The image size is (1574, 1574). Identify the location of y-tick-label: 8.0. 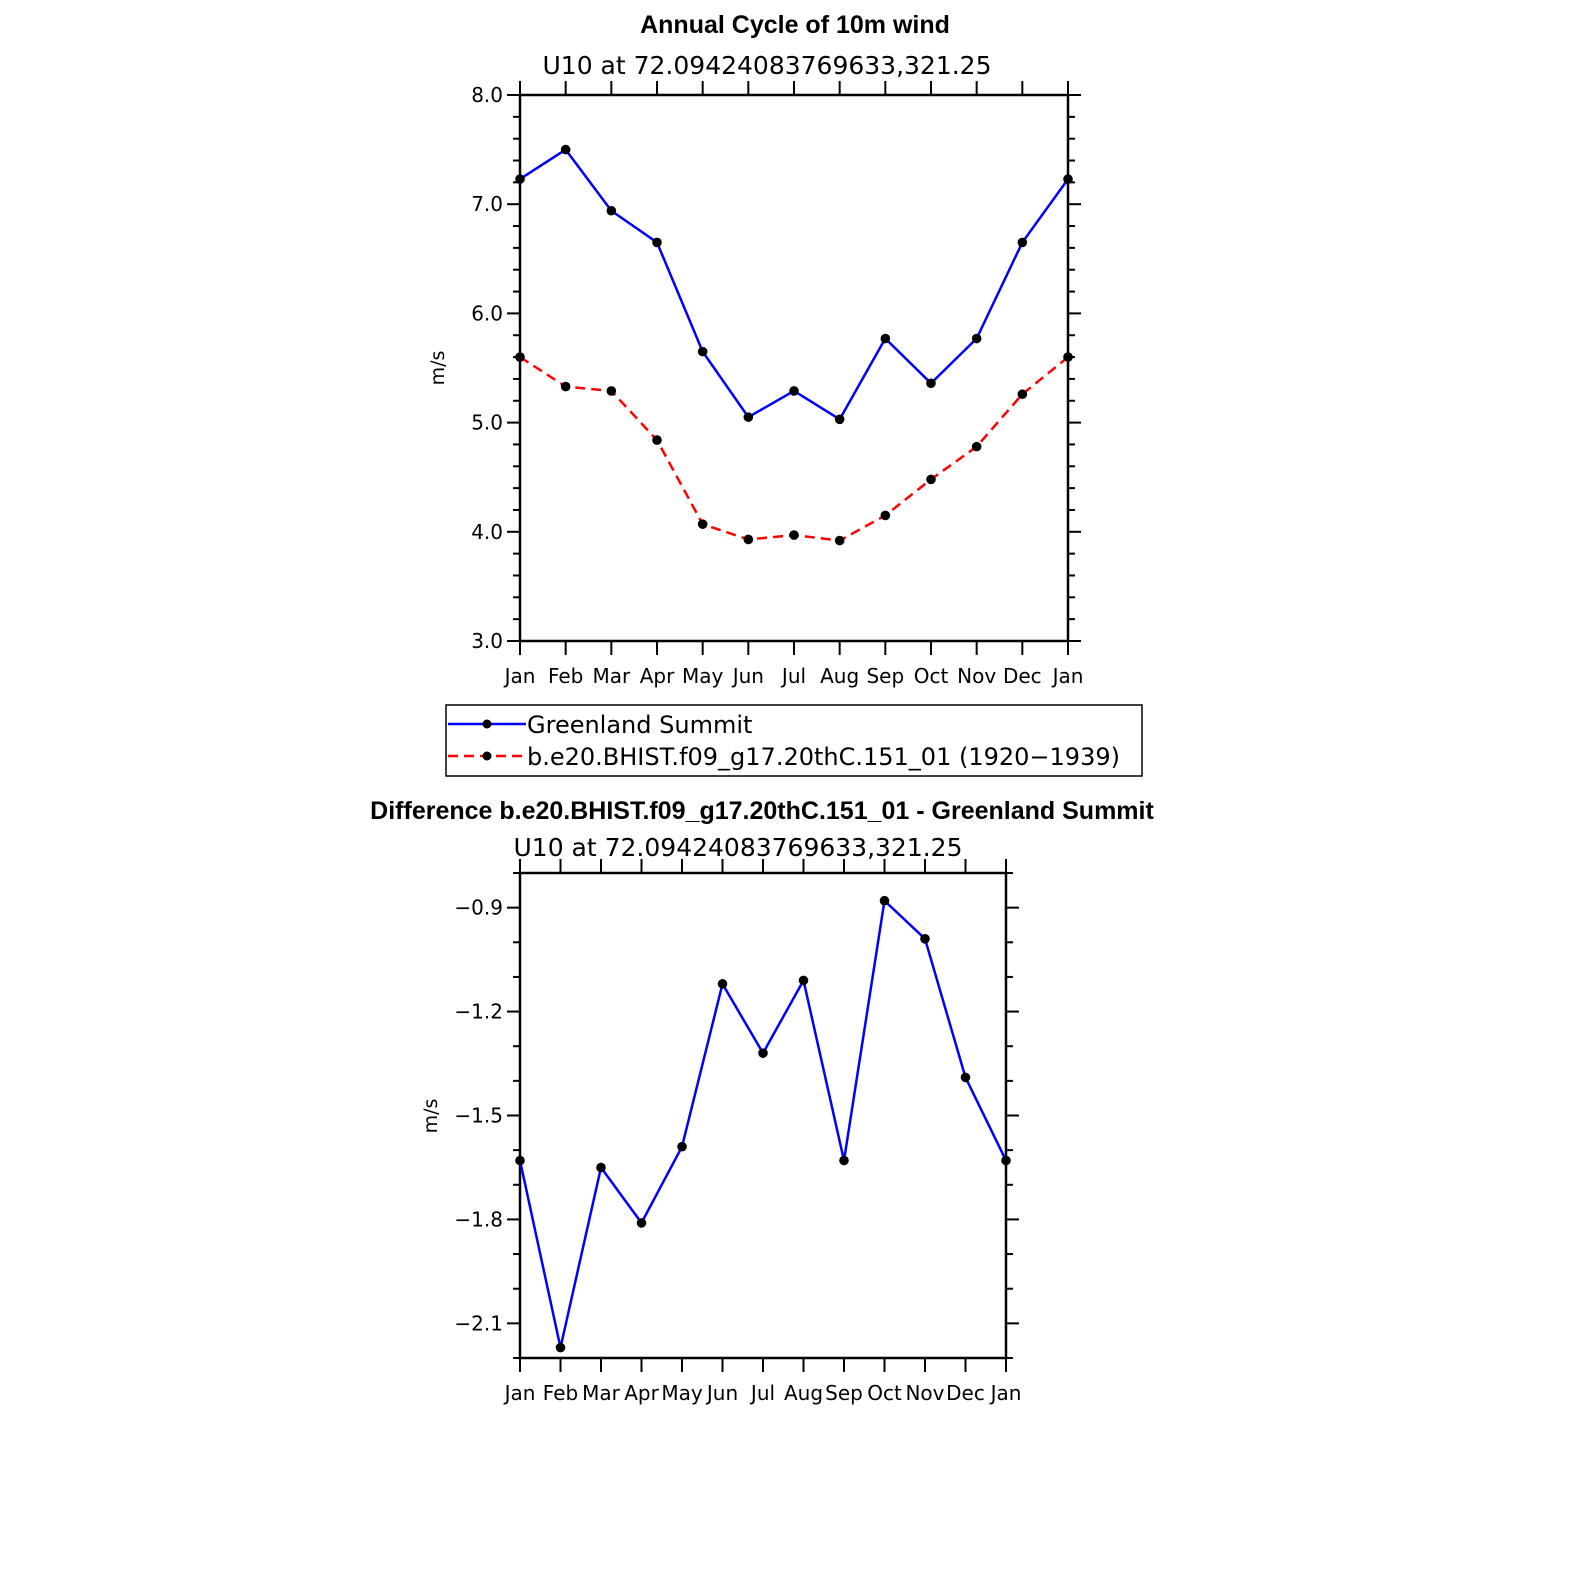
(487, 95).